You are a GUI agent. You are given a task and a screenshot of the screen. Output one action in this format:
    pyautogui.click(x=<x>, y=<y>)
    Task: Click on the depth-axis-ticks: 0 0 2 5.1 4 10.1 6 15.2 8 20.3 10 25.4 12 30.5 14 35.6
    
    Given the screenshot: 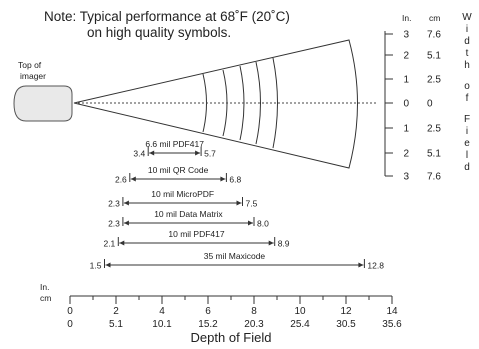 What is the action you would take?
    pyautogui.click(x=234, y=313)
    